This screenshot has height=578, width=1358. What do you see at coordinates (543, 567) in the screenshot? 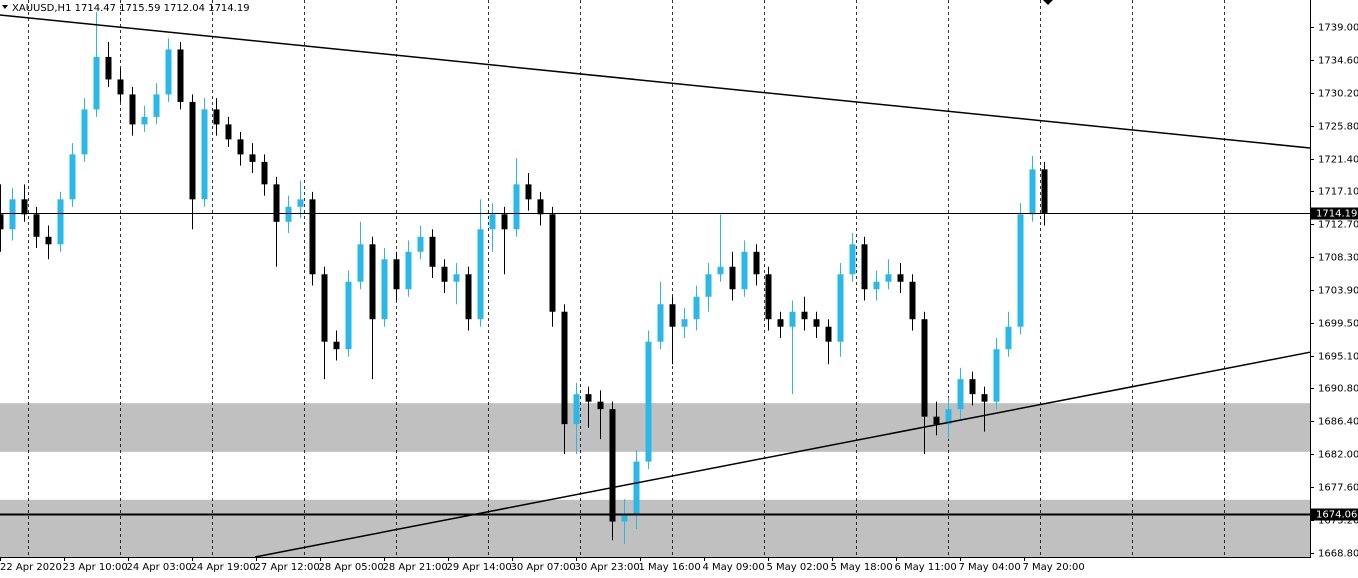
I see `x-tick-label: 30 Apr 07:00` at bounding box center [543, 567].